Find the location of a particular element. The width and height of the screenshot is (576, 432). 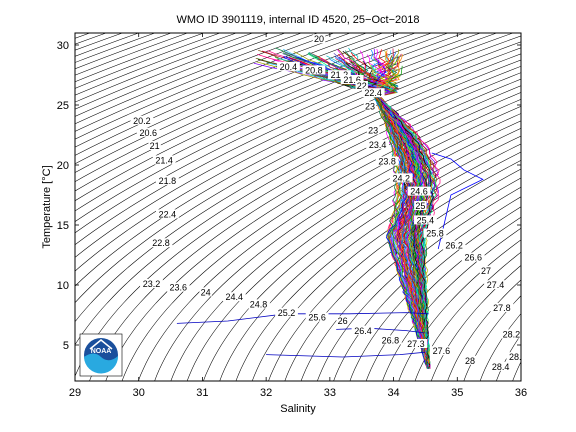

contour-label: 22.4 is located at coordinates (168, 214).